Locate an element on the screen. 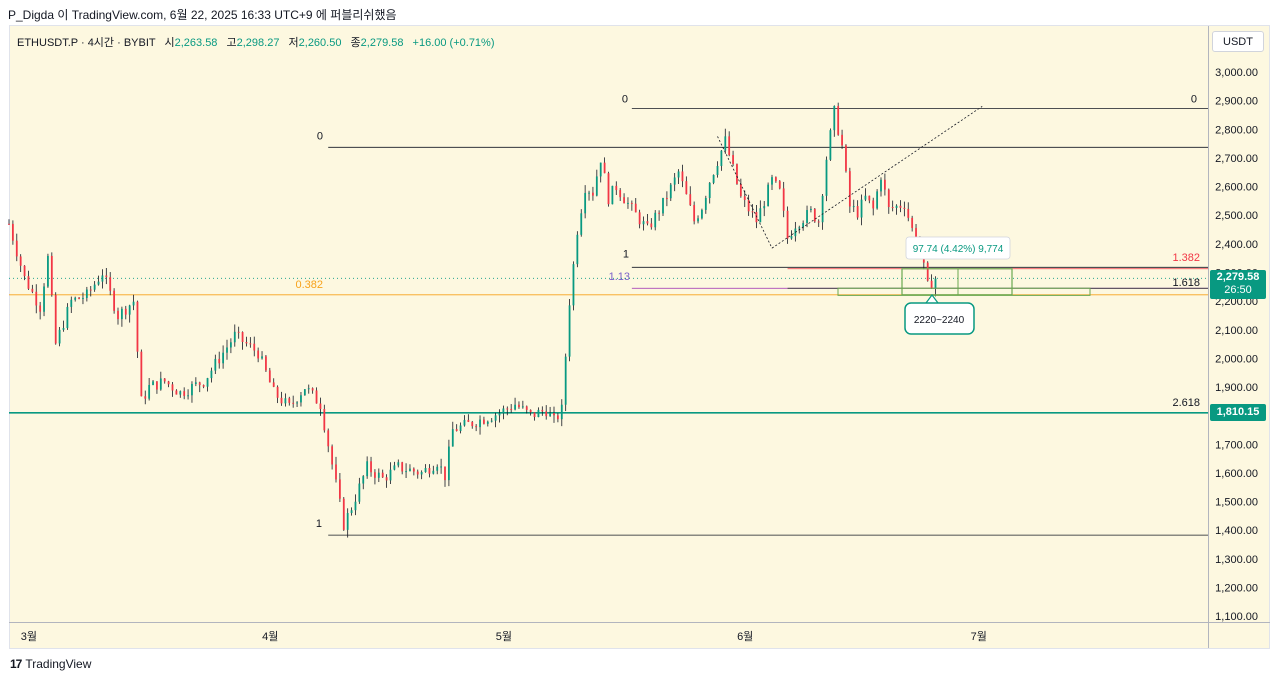 The image size is (1280, 682). close-label: 종 is located at coordinates (355, 43).